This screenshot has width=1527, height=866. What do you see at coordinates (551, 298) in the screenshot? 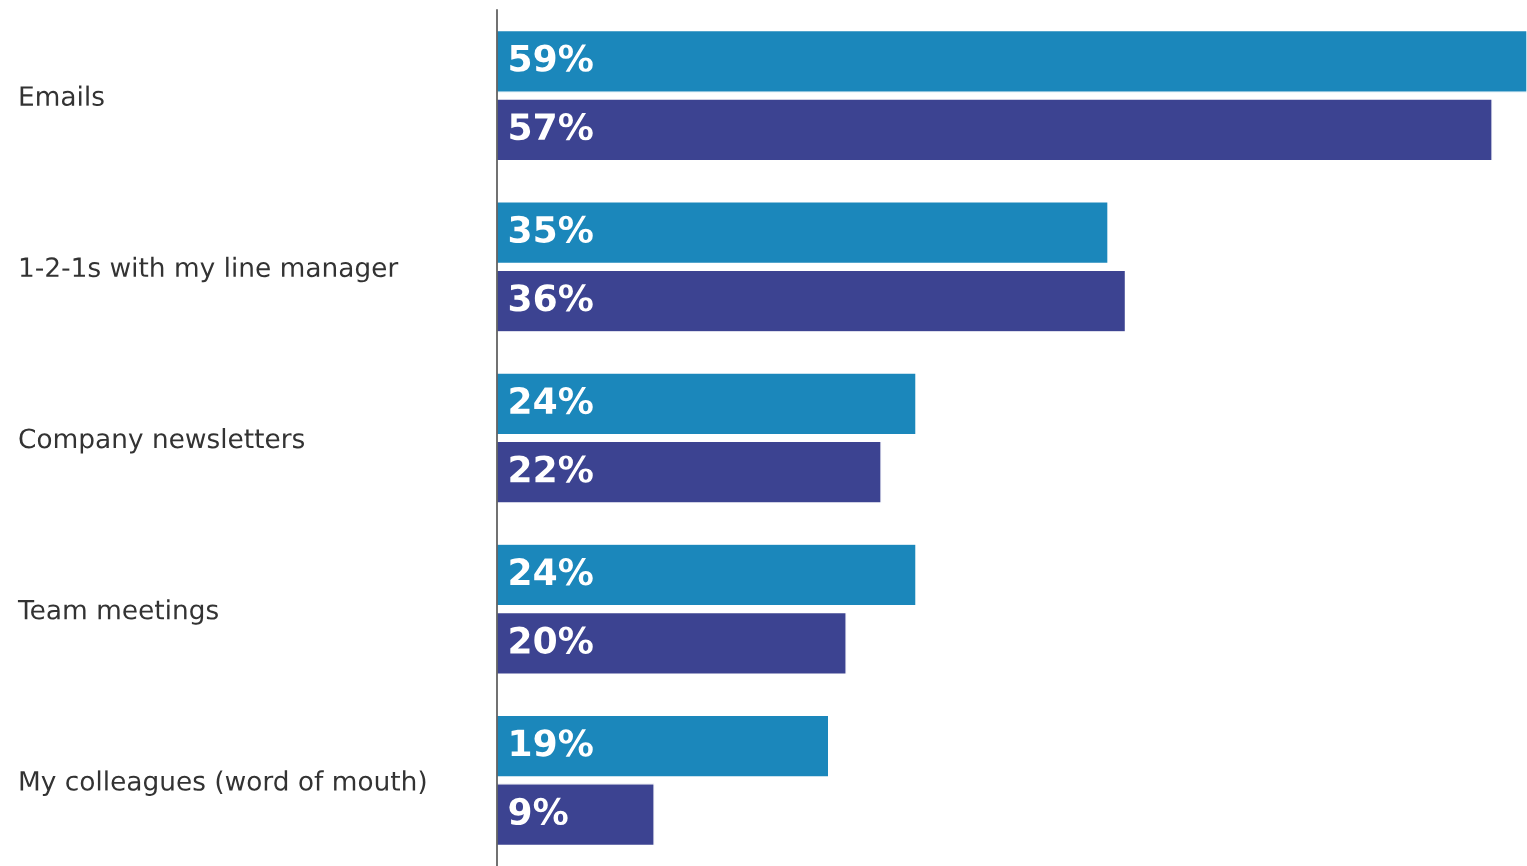
I see `data-label: 36%` at bounding box center [551, 298].